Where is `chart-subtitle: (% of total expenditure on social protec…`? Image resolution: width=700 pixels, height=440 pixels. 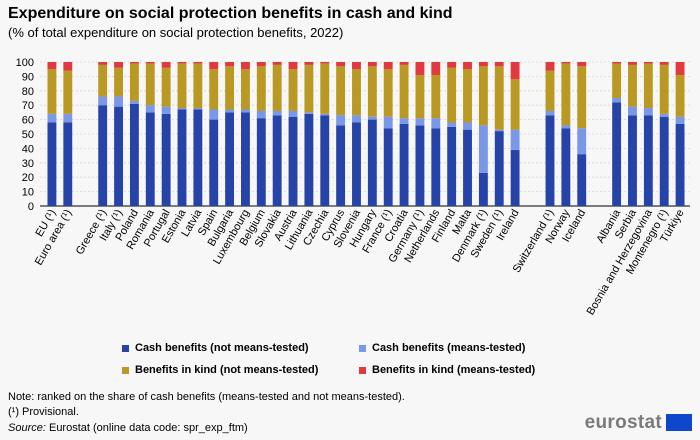 chart-subtitle: (% of total expenditure on social protec… is located at coordinates (176, 32).